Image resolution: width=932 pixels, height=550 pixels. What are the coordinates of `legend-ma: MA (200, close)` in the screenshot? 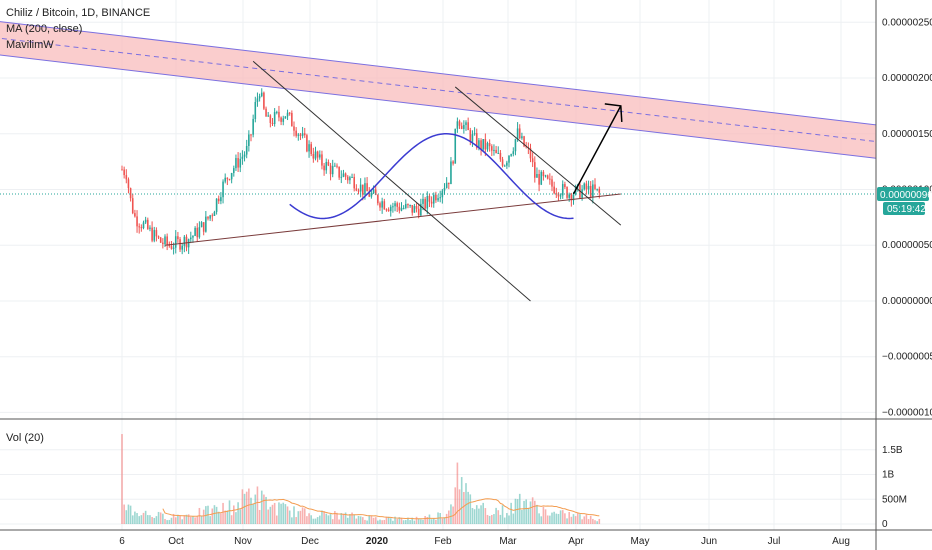 It's located at (44, 29).